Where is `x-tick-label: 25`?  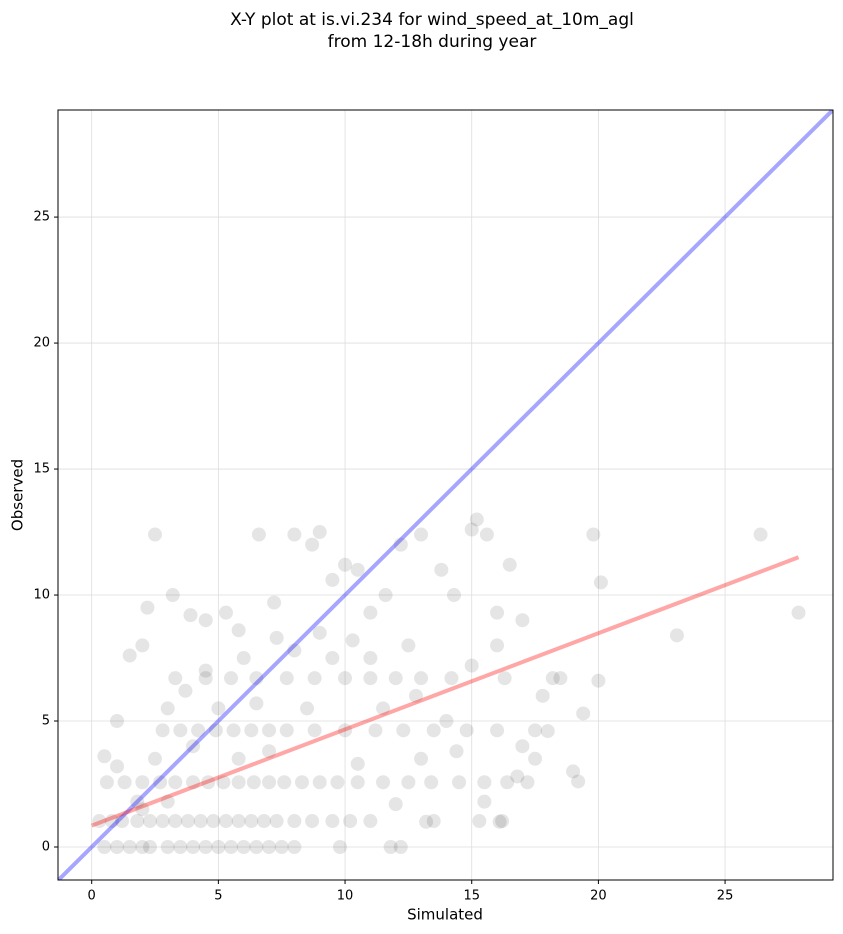
x-tick-label: 25 is located at coordinates (725, 896).